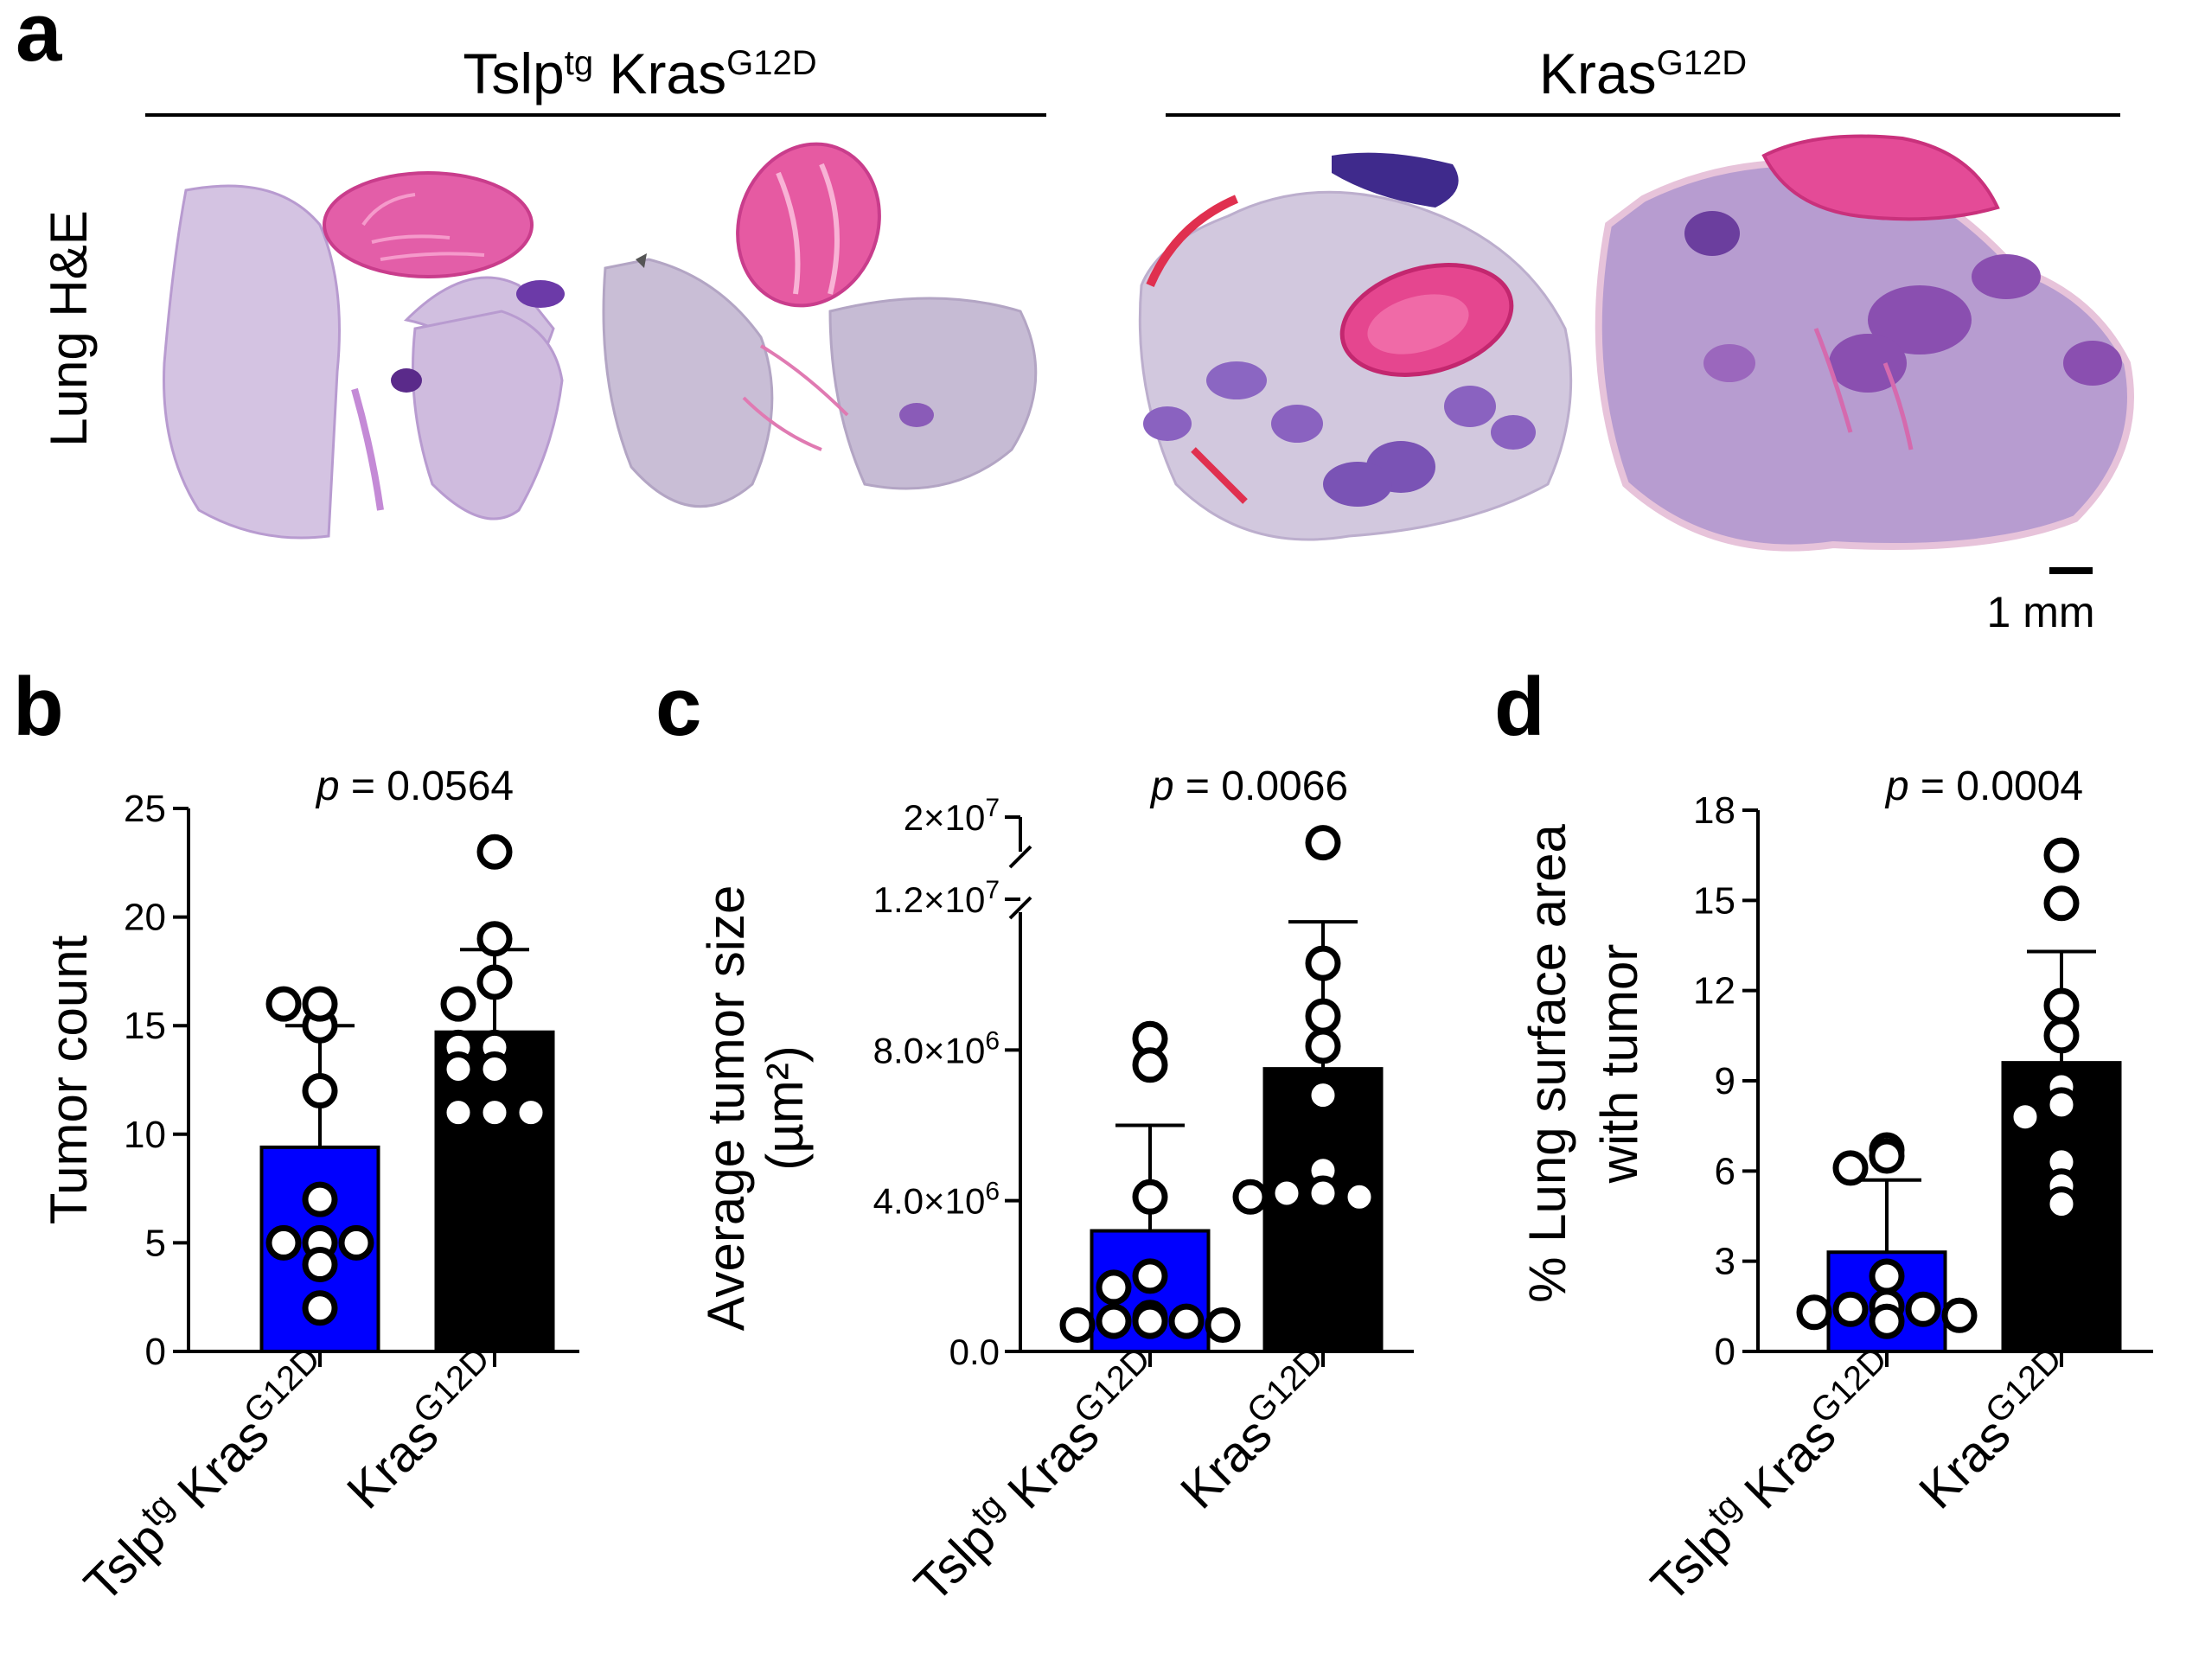 Image resolution: width=2186 pixels, height=1680 pixels. I want to click on y-axis-label: Average tumor size, so click(726, 1109).